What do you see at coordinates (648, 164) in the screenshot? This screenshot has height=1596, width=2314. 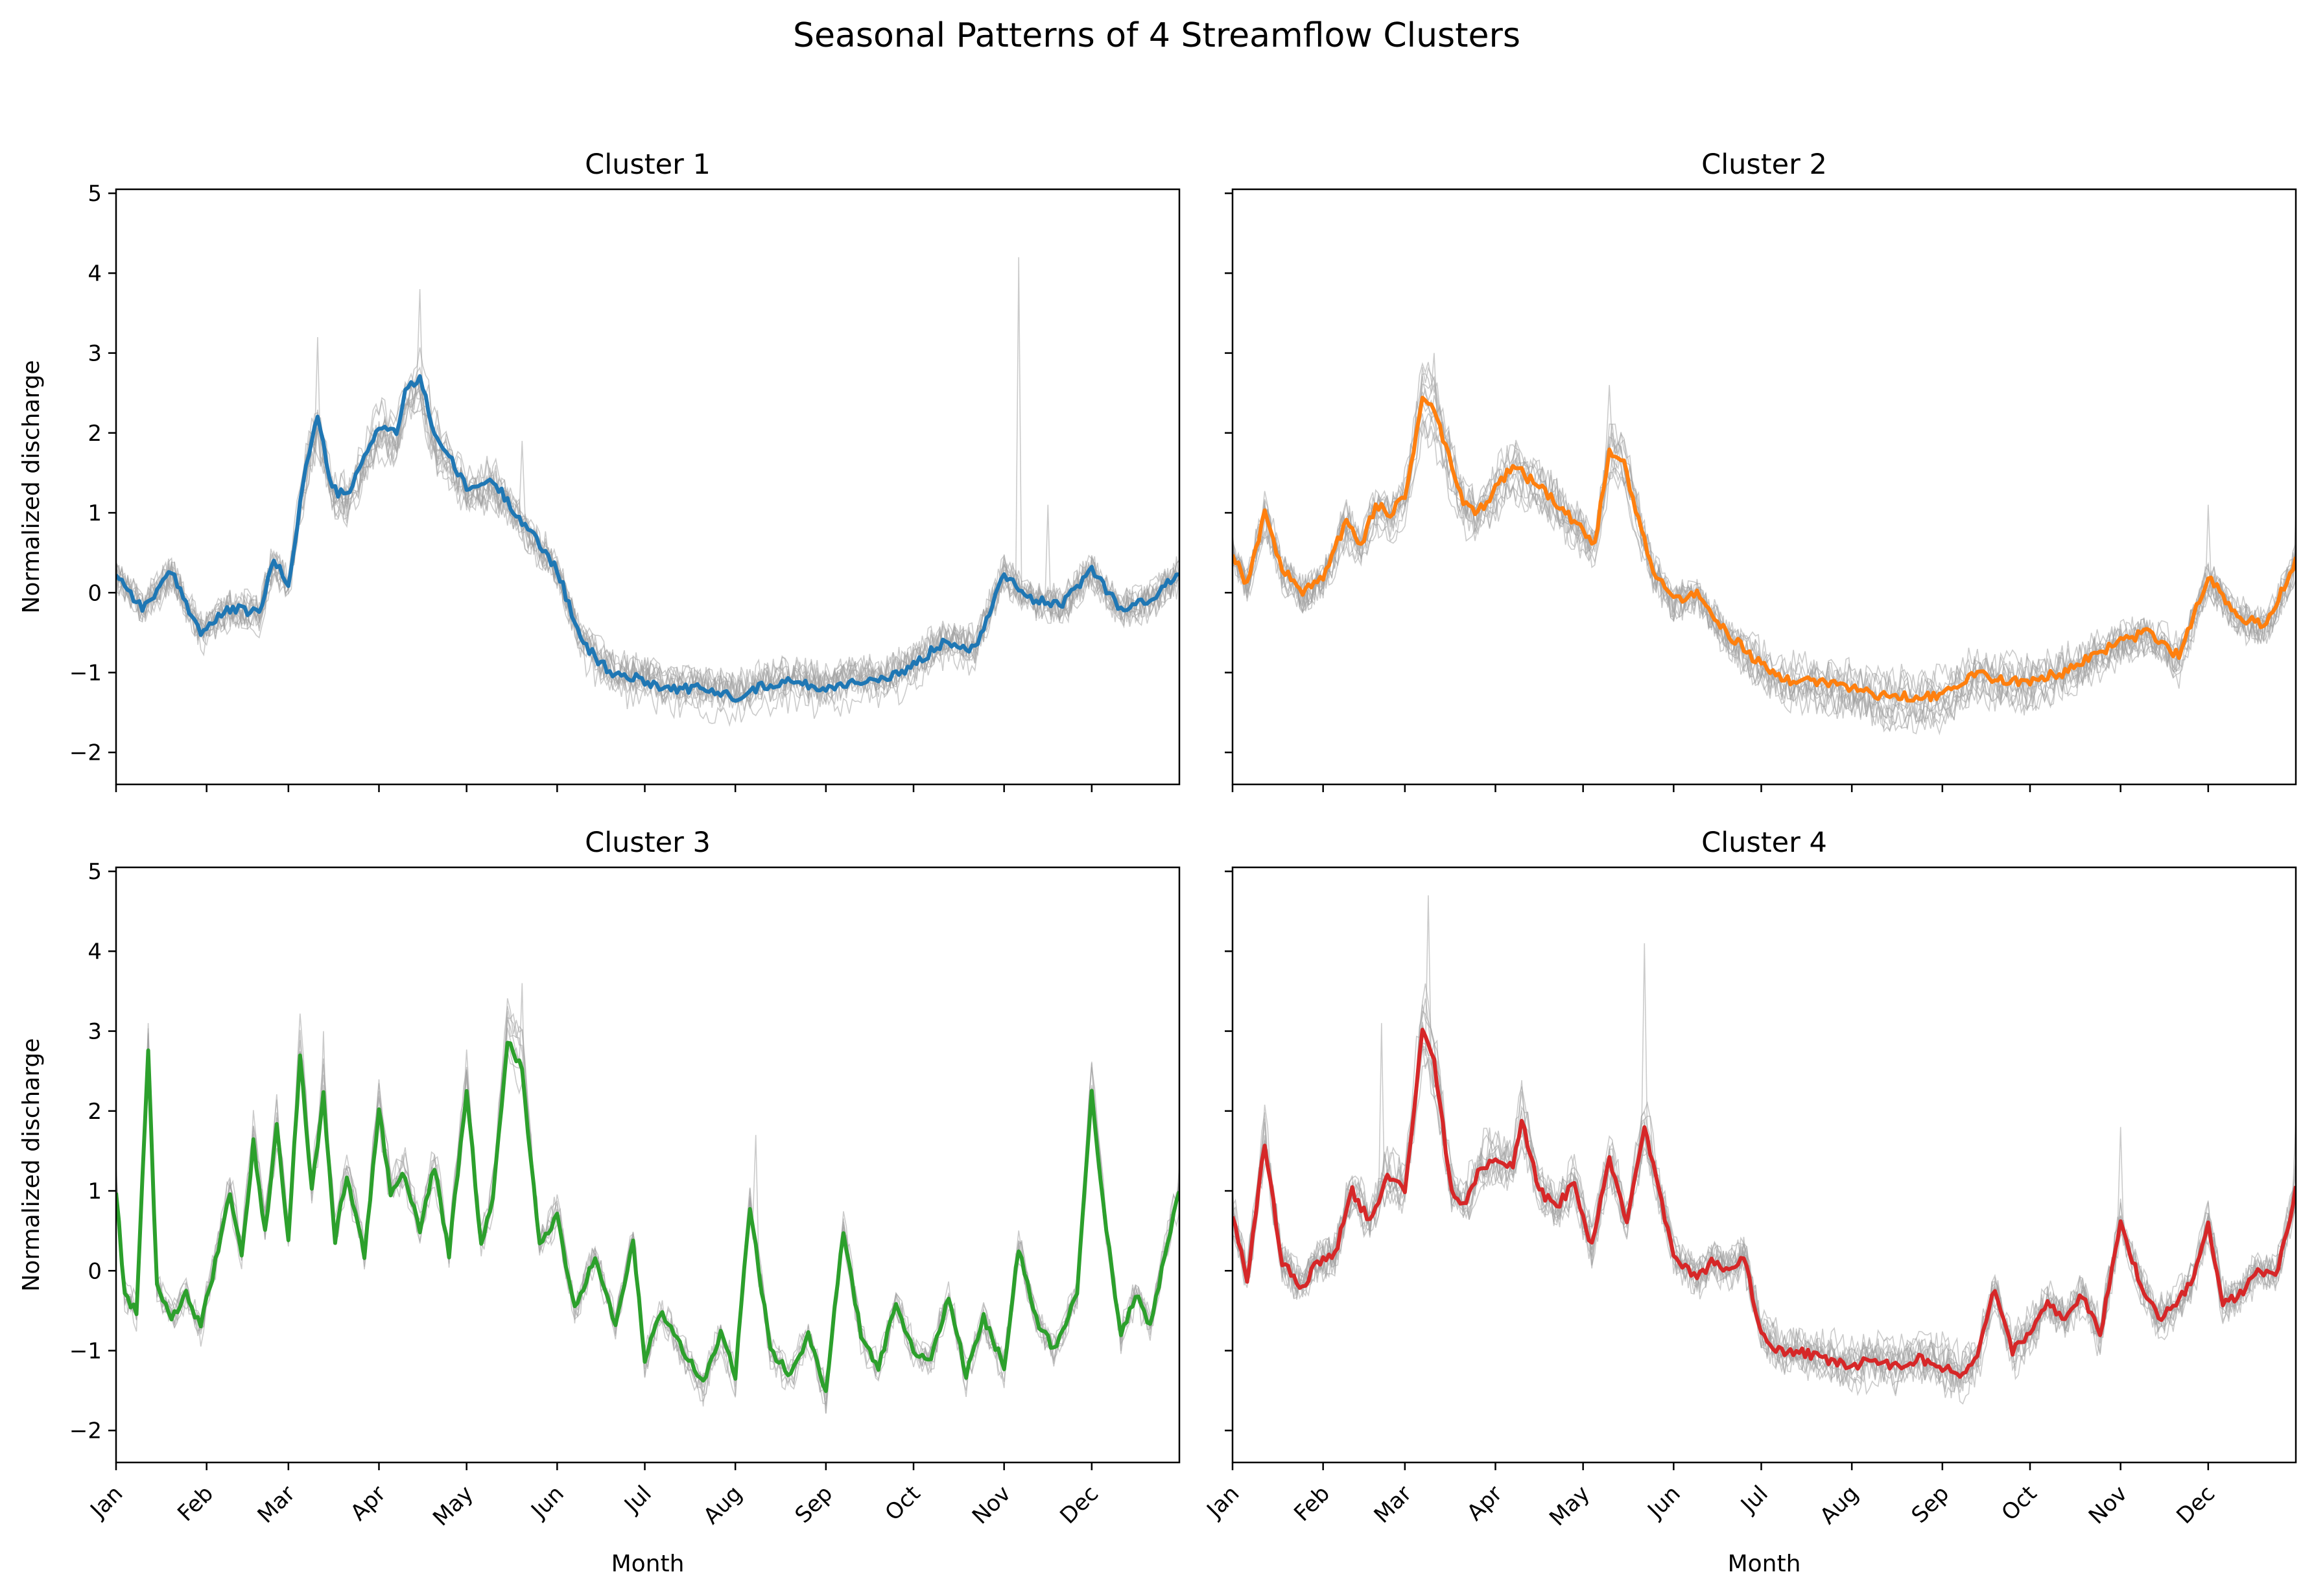 I see `panel-title: Cluster 1` at bounding box center [648, 164].